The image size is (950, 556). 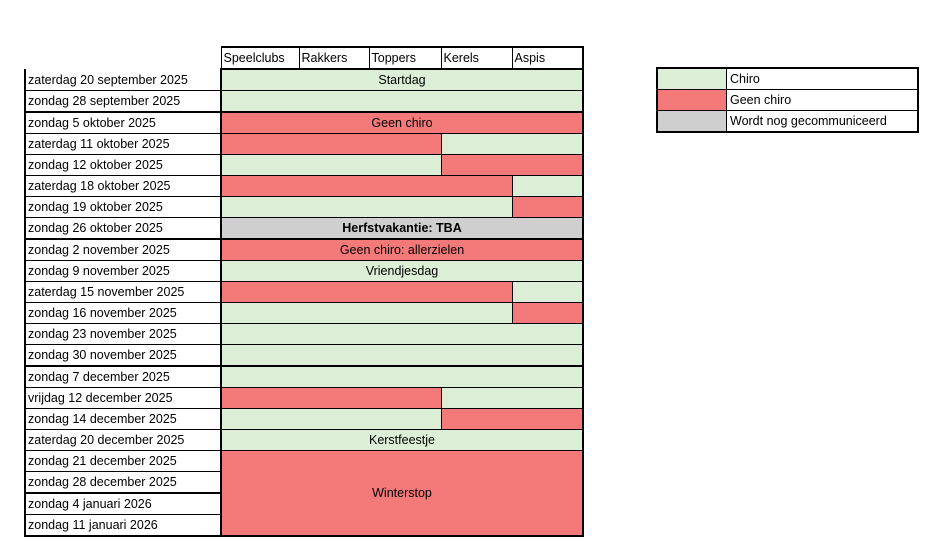 I want to click on group-header-speelclubs: Speelclubs, so click(x=260, y=58).